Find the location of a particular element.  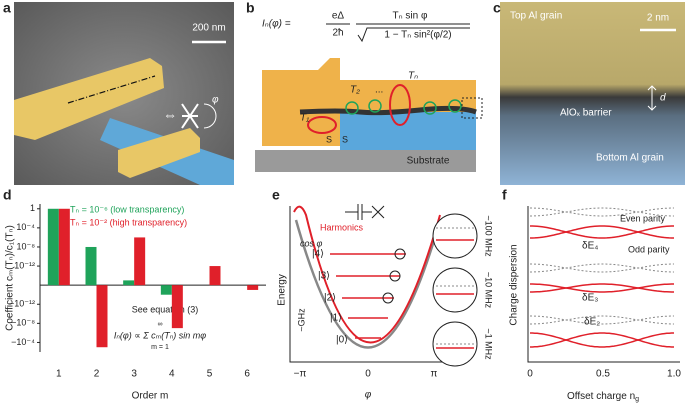

zoom-levels is located at coordinates (455, 294).